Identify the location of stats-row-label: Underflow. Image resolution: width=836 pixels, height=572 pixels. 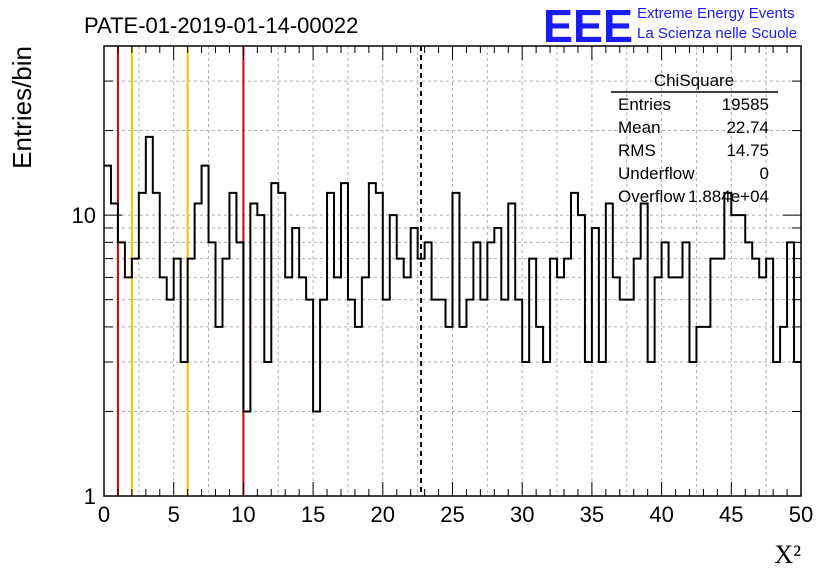
(656, 173).